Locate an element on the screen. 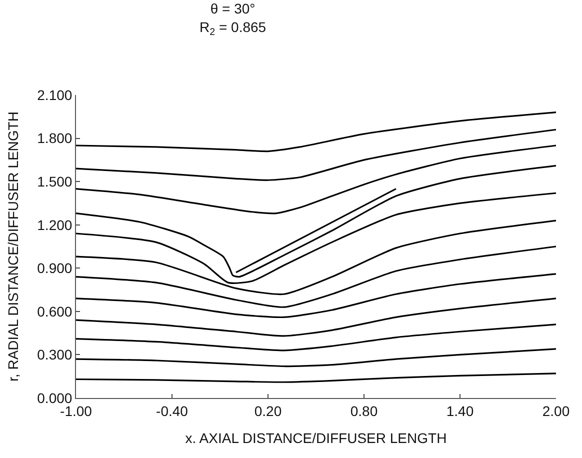 Image resolution: width=582 pixels, height=458 pixels. y-tick-label: 1.800 is located at coordinates (54, 138).